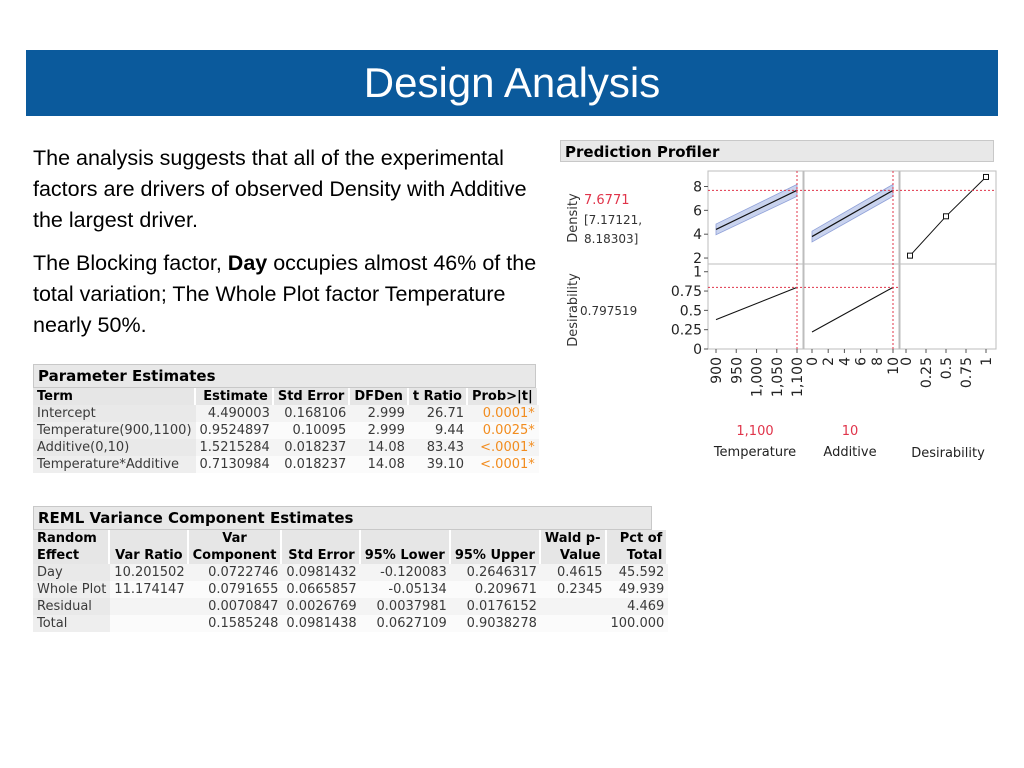 The height and width of the screenshot is (768, 1024). Describe the element at coordinates (813, 361) in the screenshot. I see `additive-tick-label: 0` at that location.